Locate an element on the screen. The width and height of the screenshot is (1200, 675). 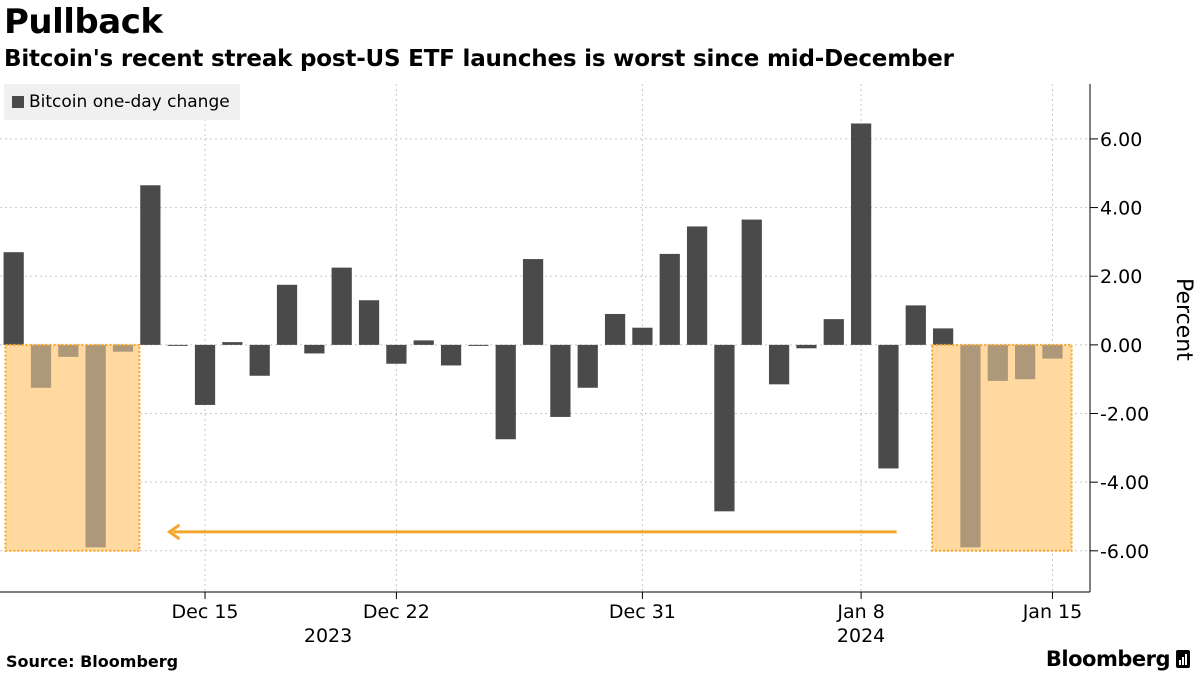
legend-label: Bitcoin one-day change is located at coordinates (129, 102).